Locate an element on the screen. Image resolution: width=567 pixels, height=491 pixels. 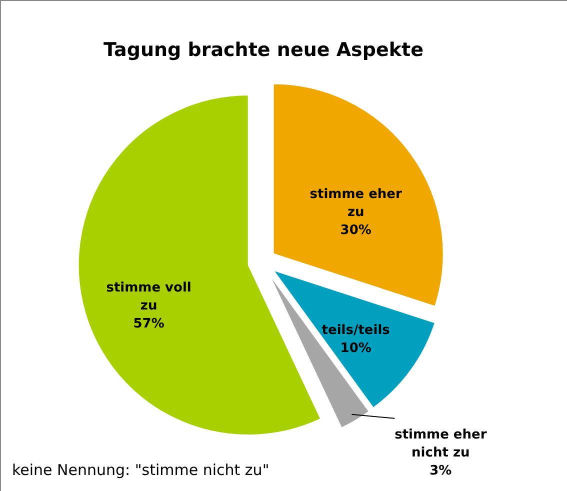
slice-label: stimme eher zu is located at coordinates (356, 203).